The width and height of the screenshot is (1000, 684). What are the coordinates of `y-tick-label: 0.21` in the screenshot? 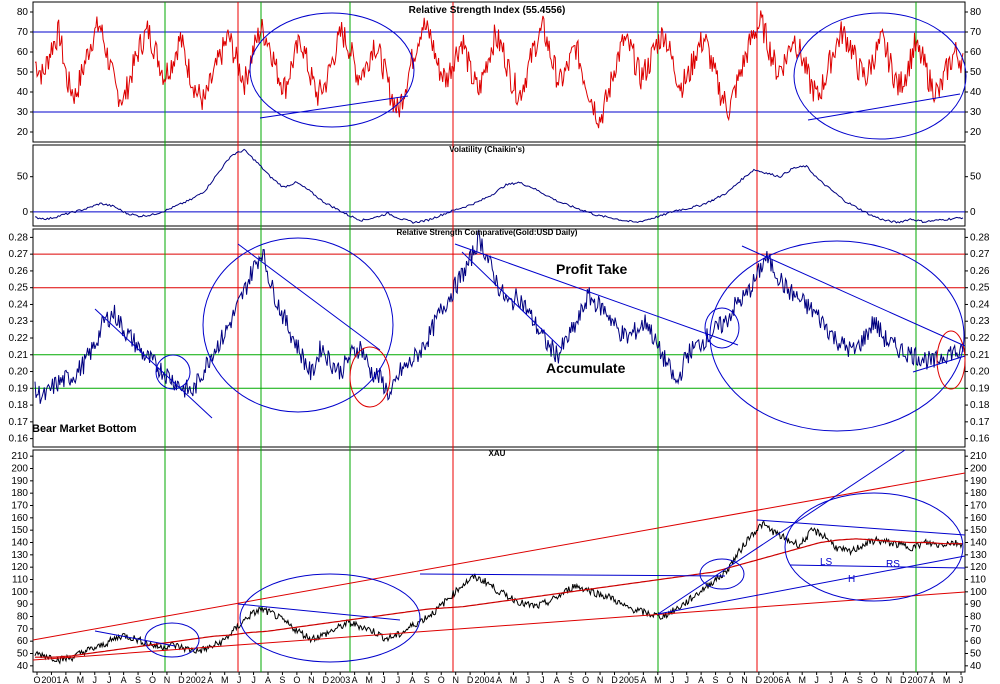 It's located at (19, 355).